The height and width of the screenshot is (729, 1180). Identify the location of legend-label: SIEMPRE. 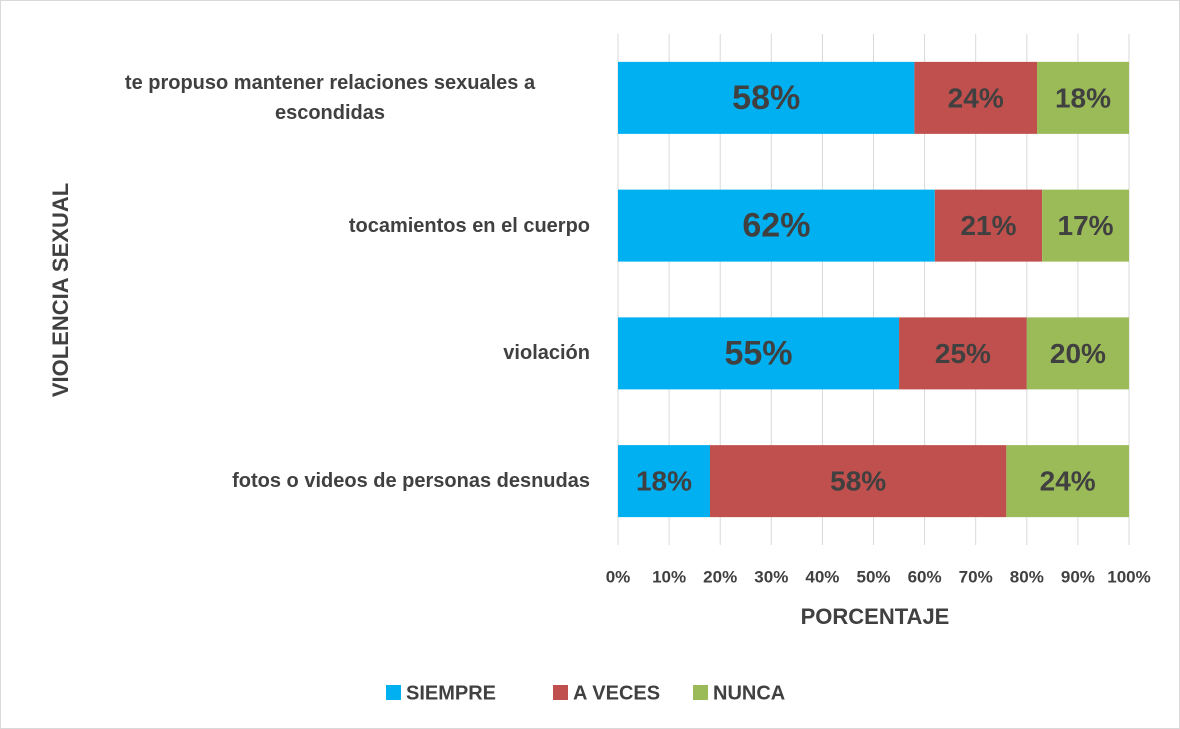
(451, 693).